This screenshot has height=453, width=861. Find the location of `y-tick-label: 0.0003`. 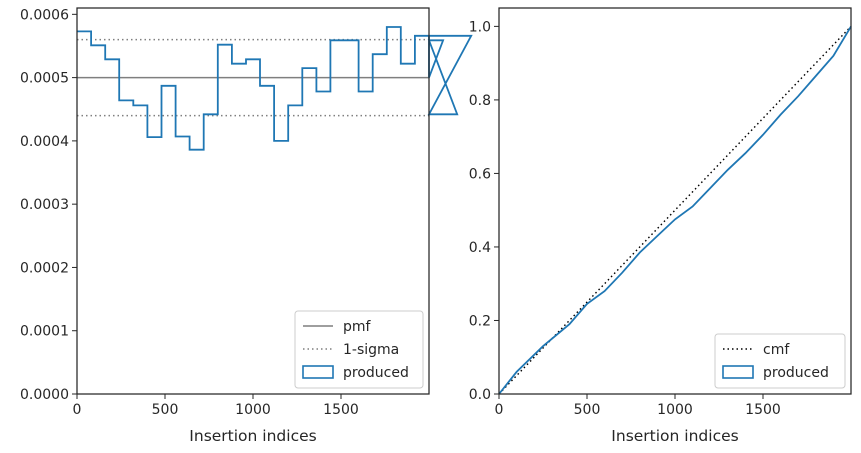

y-tick-label: 0.0003 is located at coordinates (44, 205).